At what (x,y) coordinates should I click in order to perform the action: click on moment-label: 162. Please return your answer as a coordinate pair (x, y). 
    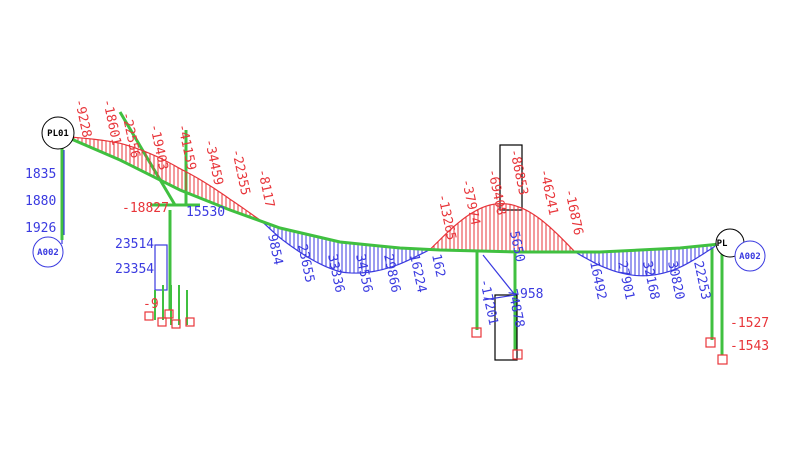
    Looking at the image, I should click on (438, 266).